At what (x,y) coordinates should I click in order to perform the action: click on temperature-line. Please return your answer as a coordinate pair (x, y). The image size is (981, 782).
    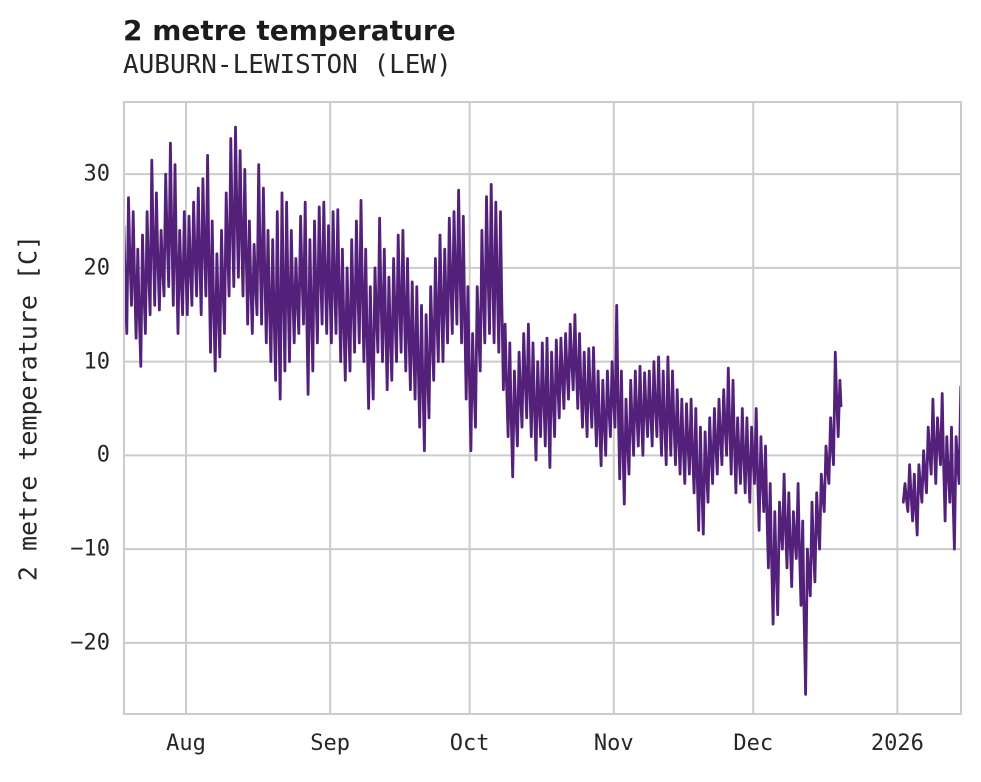
    Looking at the image, I should click on (931, 468).